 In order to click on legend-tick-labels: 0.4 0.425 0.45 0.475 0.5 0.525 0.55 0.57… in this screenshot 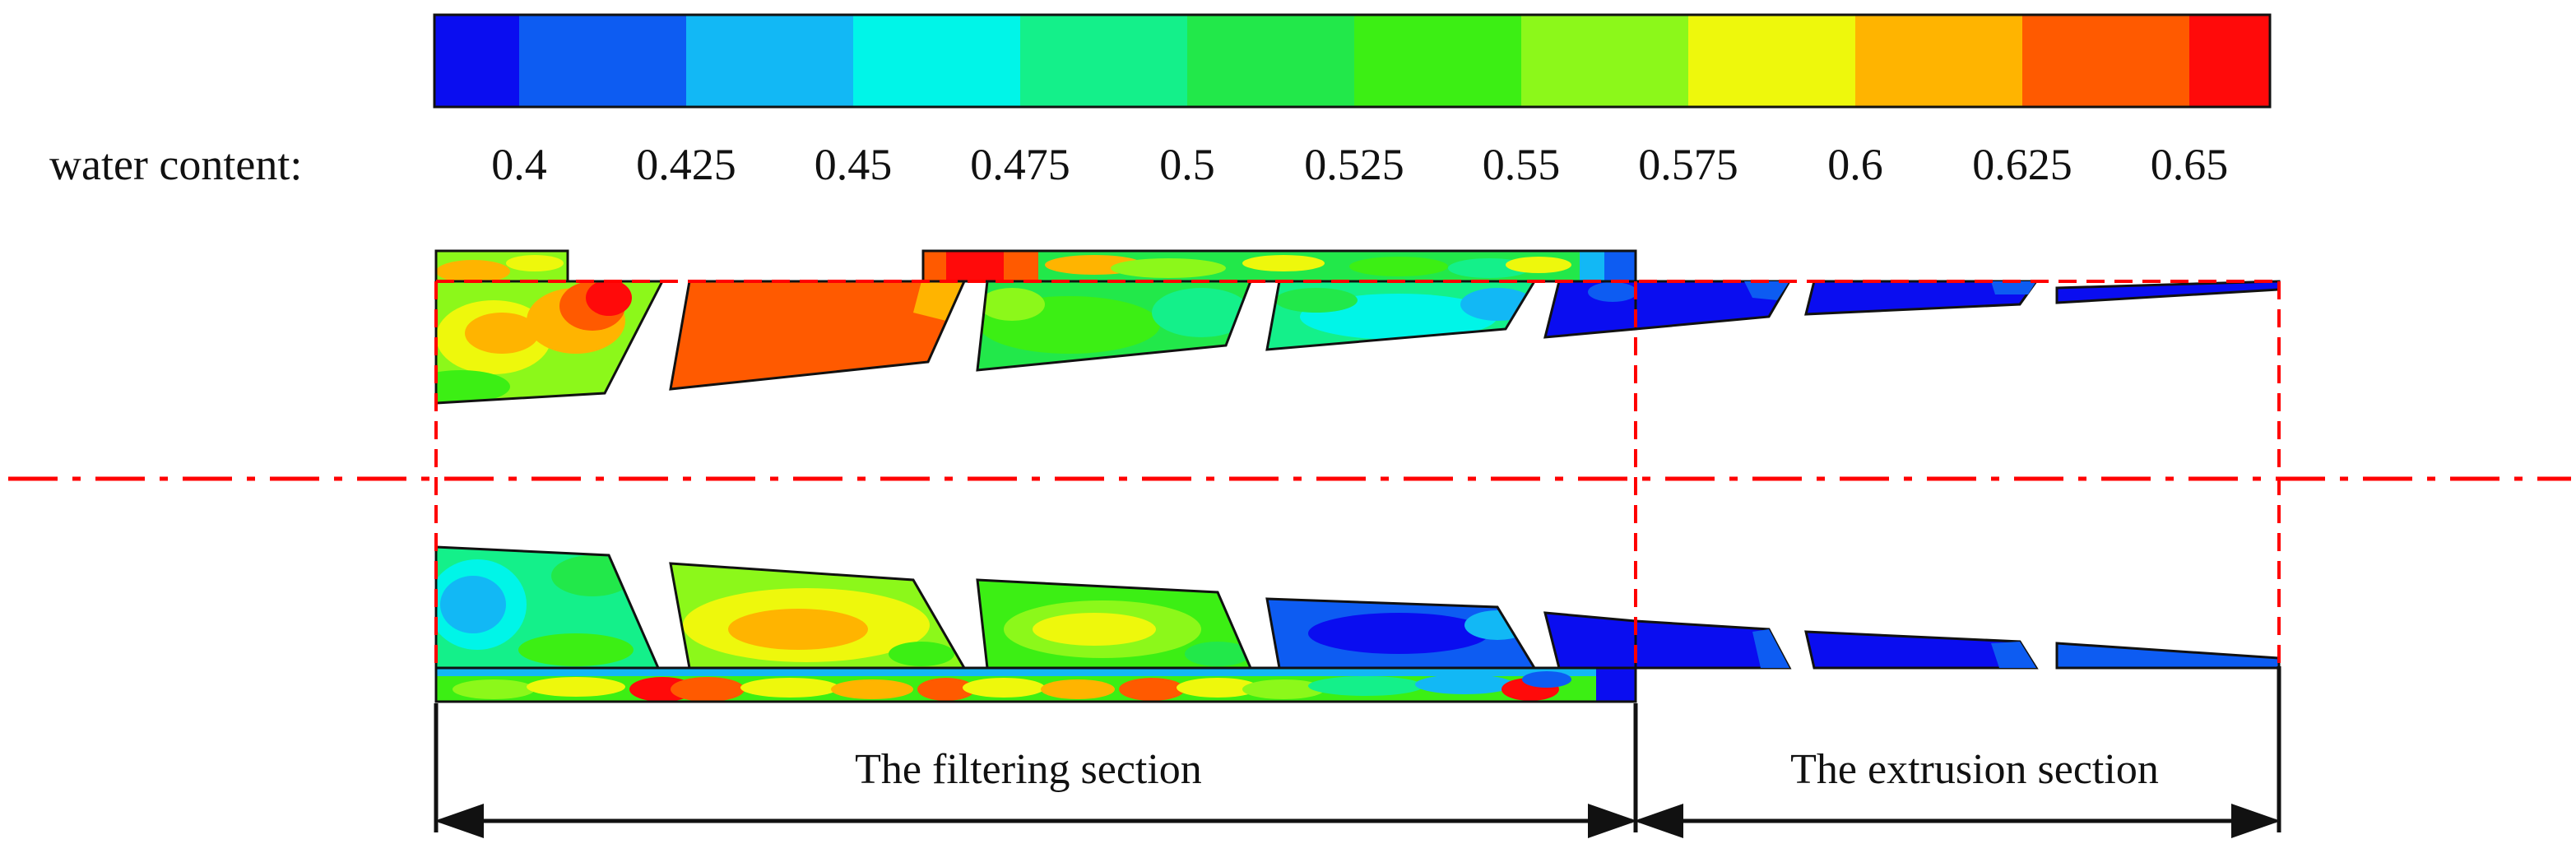, I will do `click(1359, 165)`.